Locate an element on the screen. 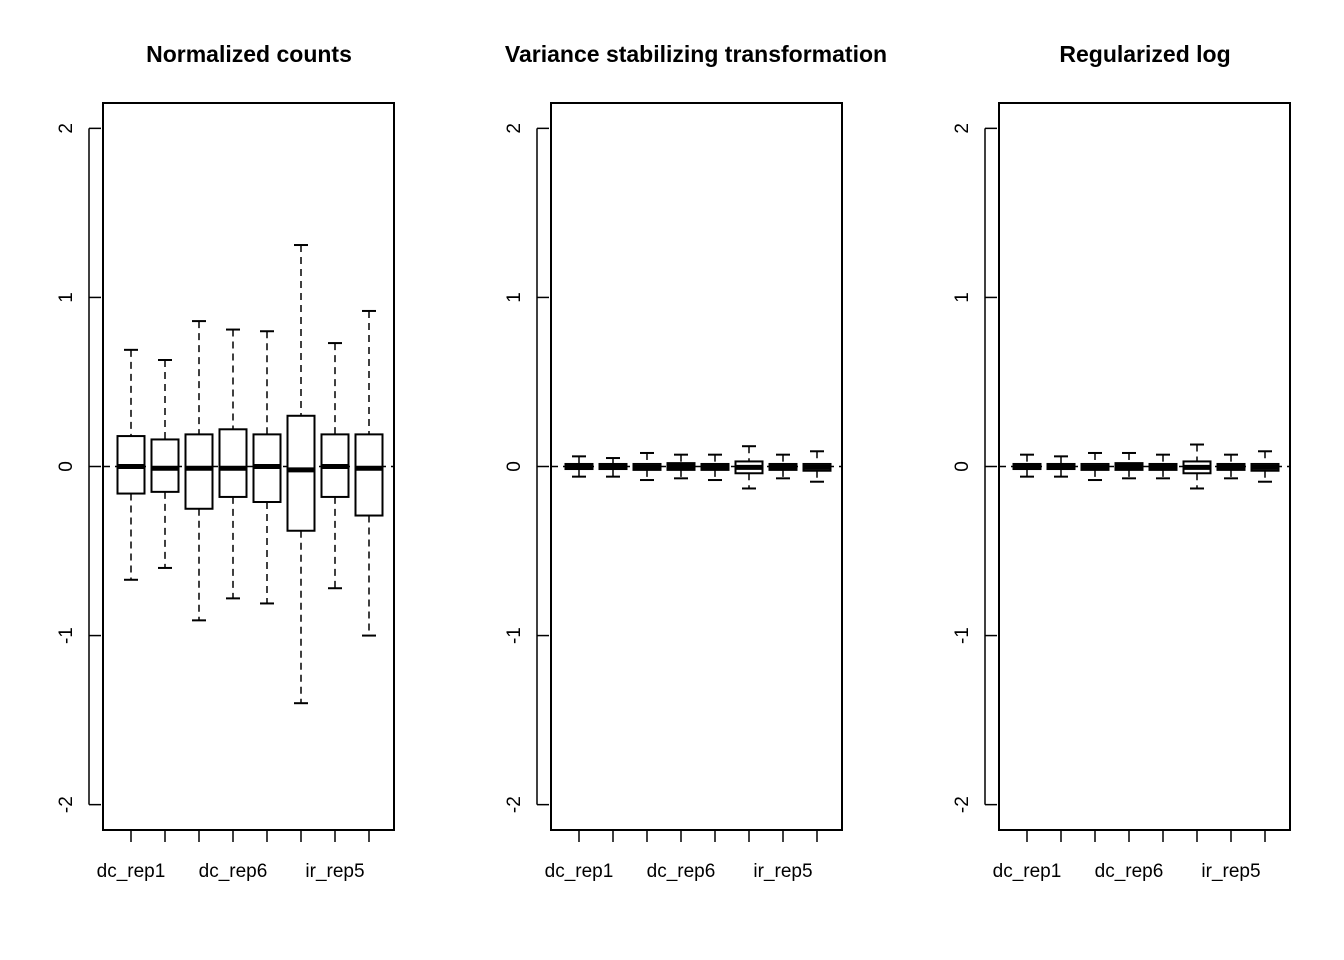 This screenshot has height=960, width=1344. panel-title: Variance stabilizing transformation is located at coordinates (696, 54).